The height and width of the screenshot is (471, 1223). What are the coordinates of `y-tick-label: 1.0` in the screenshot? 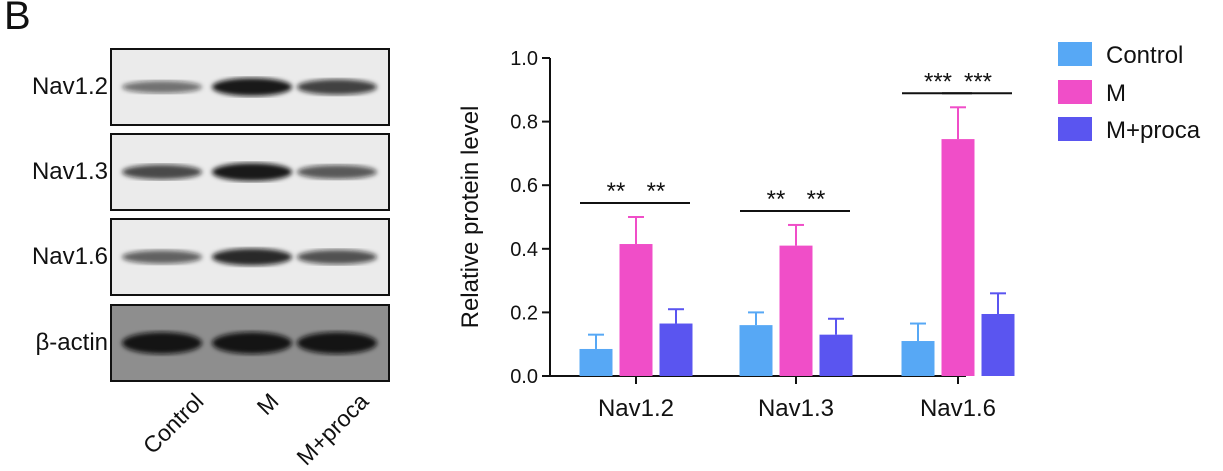 It's located at (524, 59).